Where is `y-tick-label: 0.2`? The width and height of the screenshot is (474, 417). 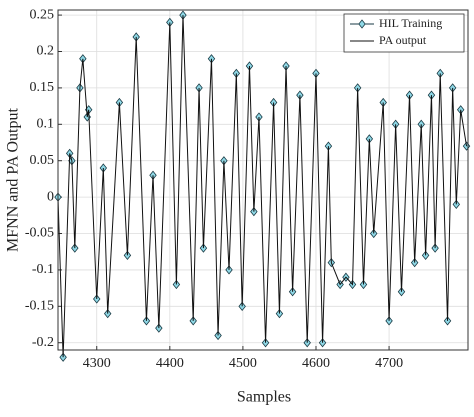 y-tick-label: 0.2 is located at coordinates (46, 51).